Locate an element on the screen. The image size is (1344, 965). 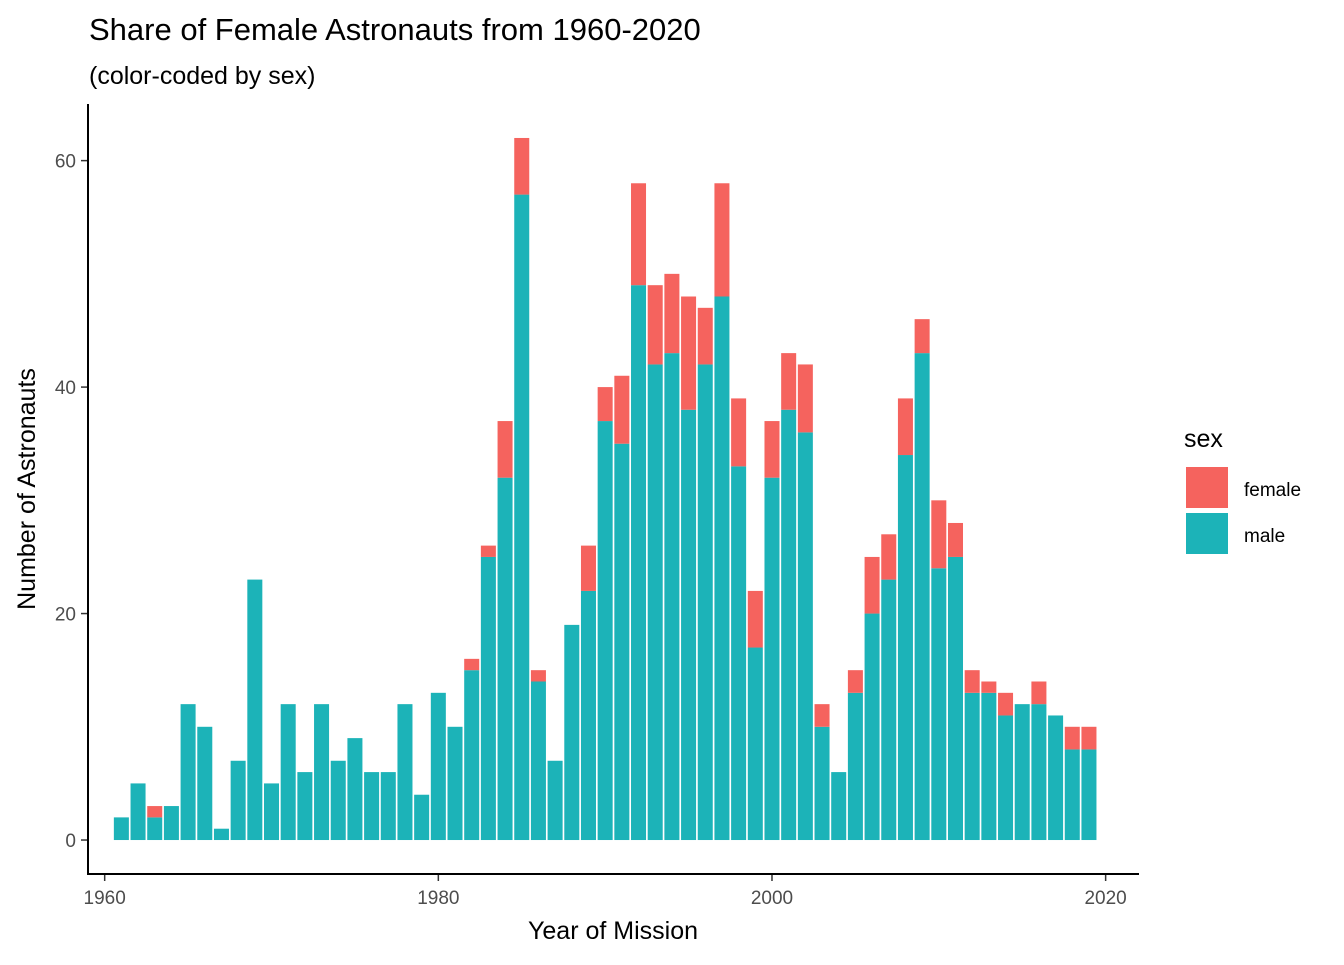
bar-male-2016 is located at coordinates (1039, 772).